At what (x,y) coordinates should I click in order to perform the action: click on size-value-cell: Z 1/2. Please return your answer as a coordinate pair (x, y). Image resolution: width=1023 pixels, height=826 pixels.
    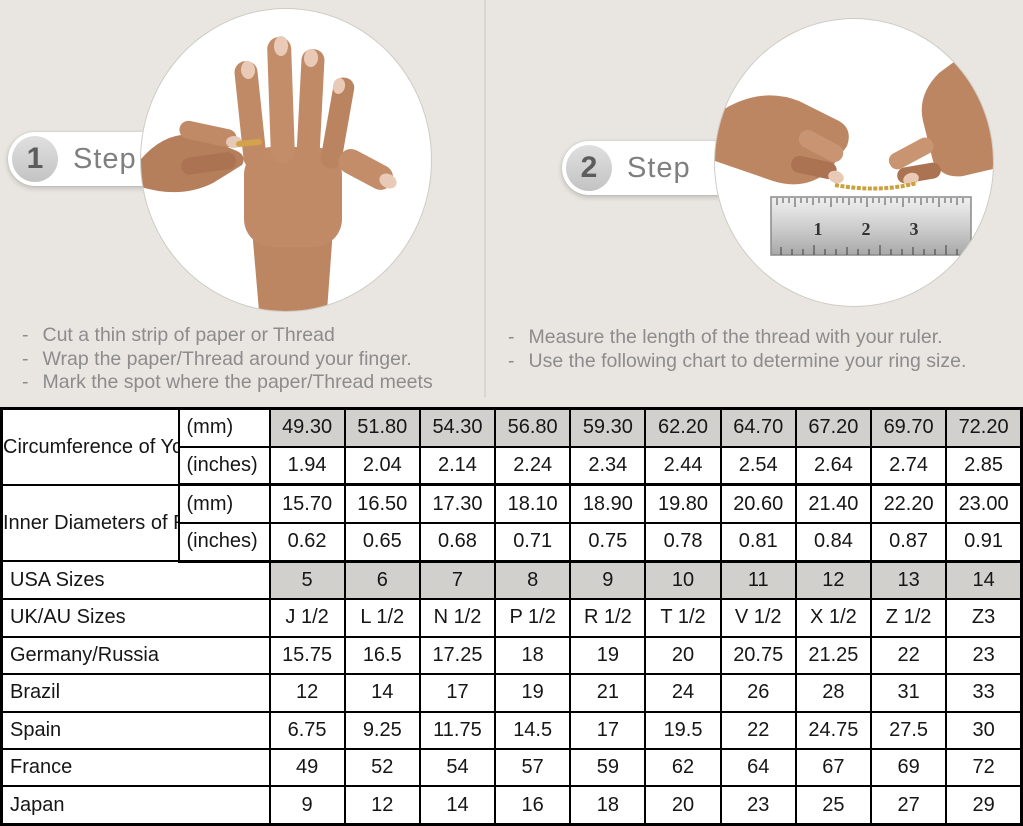
    Looking at the image, I should click on (908, 618).